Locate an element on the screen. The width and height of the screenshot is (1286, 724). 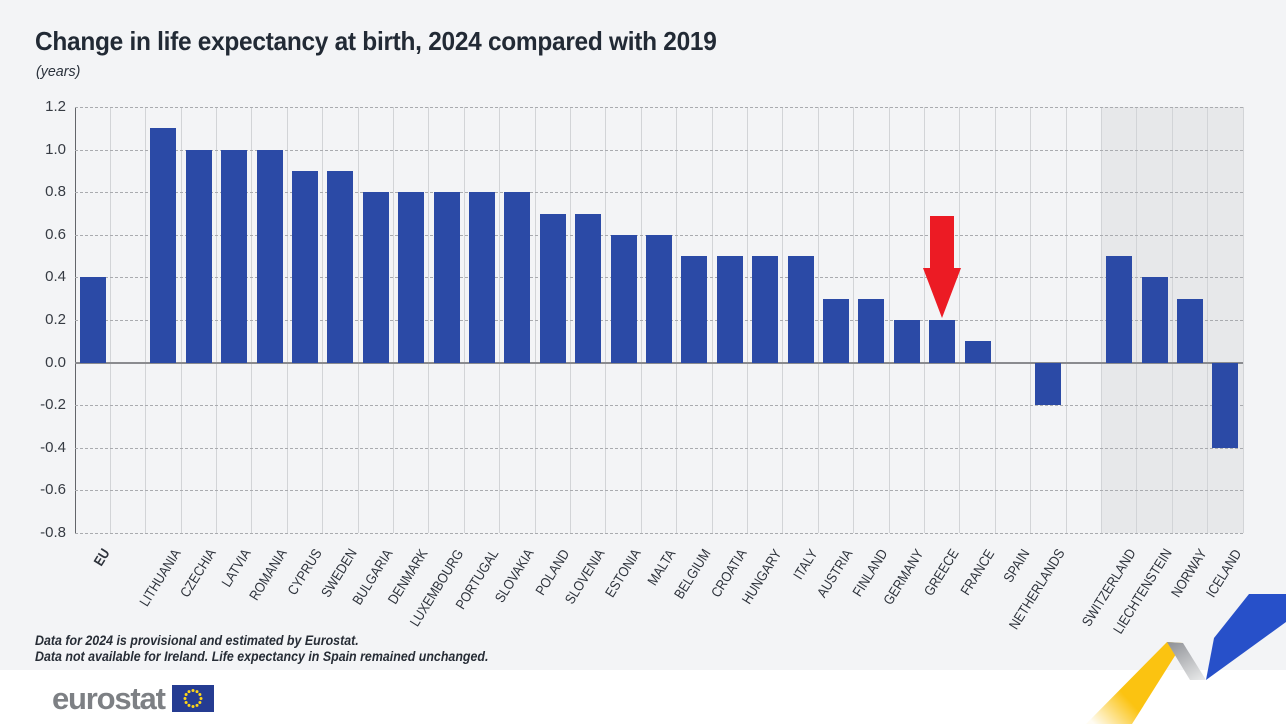
gridline-vertical is located at coordinates (1243, 320).